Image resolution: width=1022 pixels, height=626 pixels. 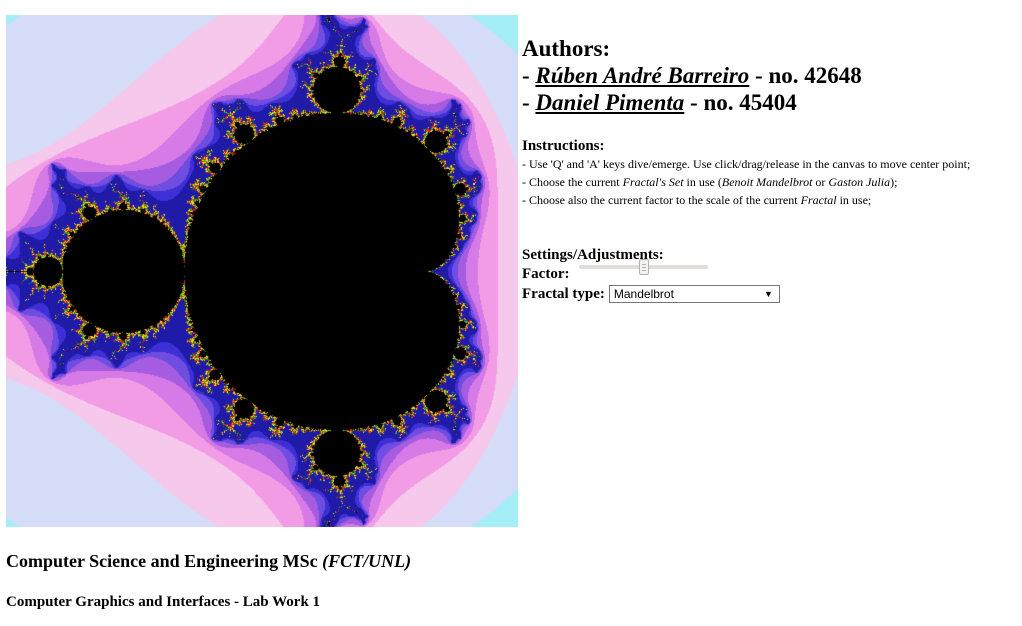 What do you see at coordinates (740, 102) in the screenshot?
I see `author-number: - no. 45404` at bounding box center [740, 102].